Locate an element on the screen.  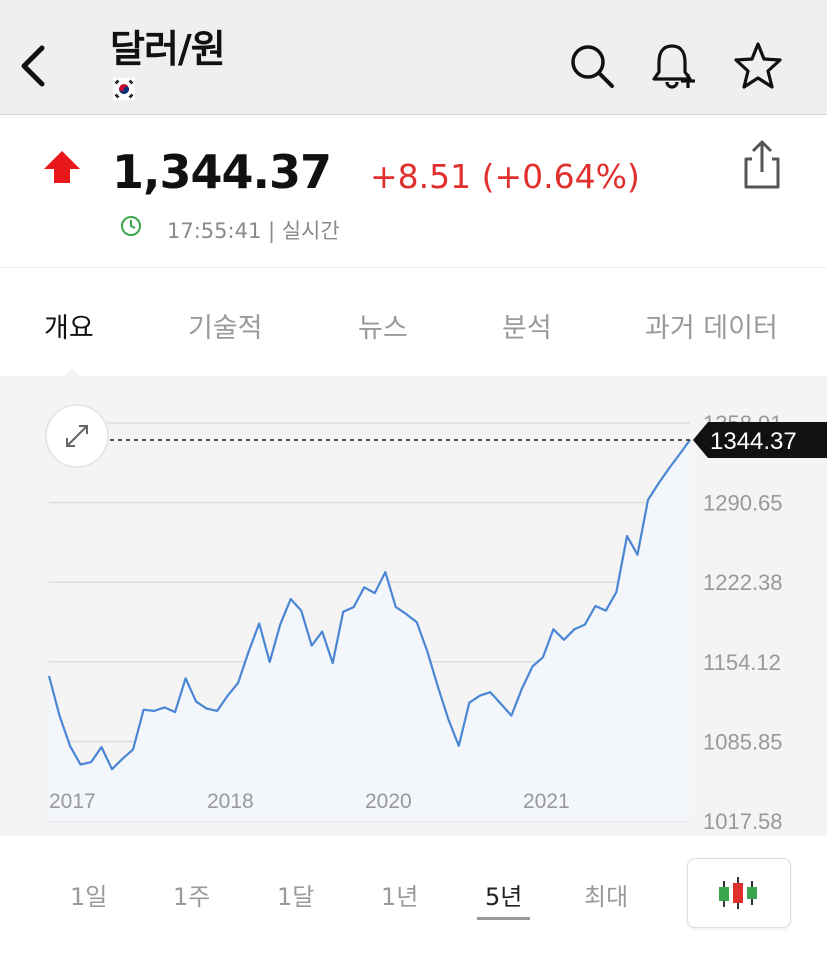
clock-icon is located at coordinates (131, 226).